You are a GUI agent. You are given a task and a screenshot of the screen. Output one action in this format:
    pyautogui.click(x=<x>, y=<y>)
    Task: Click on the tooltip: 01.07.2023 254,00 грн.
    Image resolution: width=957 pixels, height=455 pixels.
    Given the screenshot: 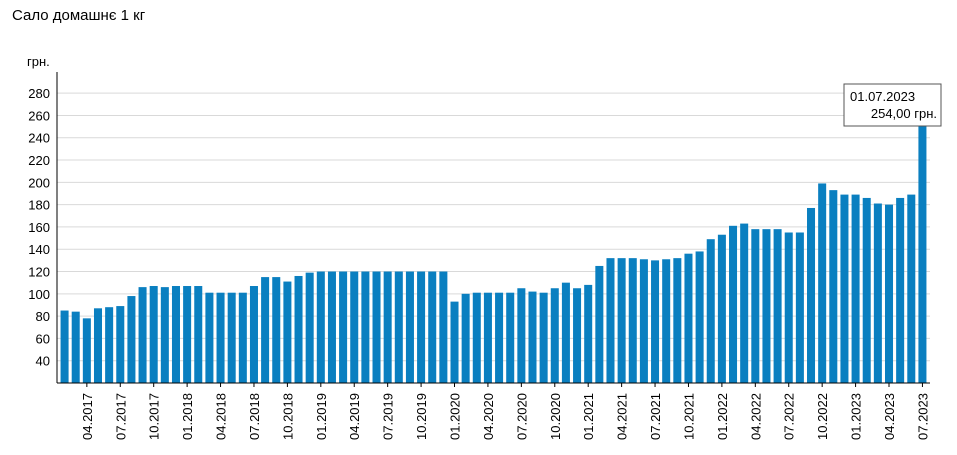 What is the action you would take?
    pyautogui.click(x=892, y=105)
    